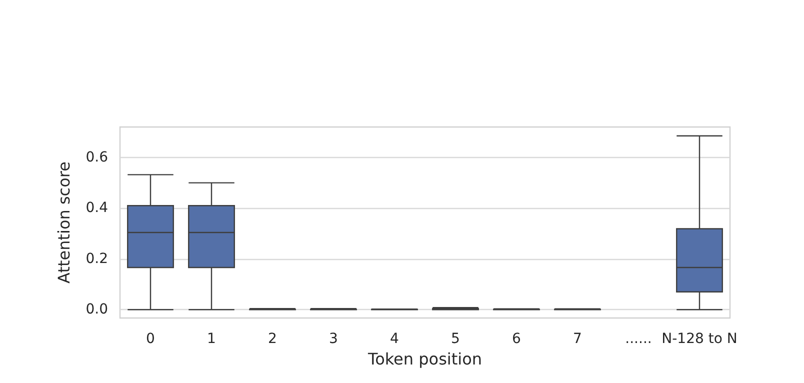 The image size is (804, 383). Describe the element at coordinates (97, 208) in the screenshot. I see `y-tick-label: 0.4` at that location.